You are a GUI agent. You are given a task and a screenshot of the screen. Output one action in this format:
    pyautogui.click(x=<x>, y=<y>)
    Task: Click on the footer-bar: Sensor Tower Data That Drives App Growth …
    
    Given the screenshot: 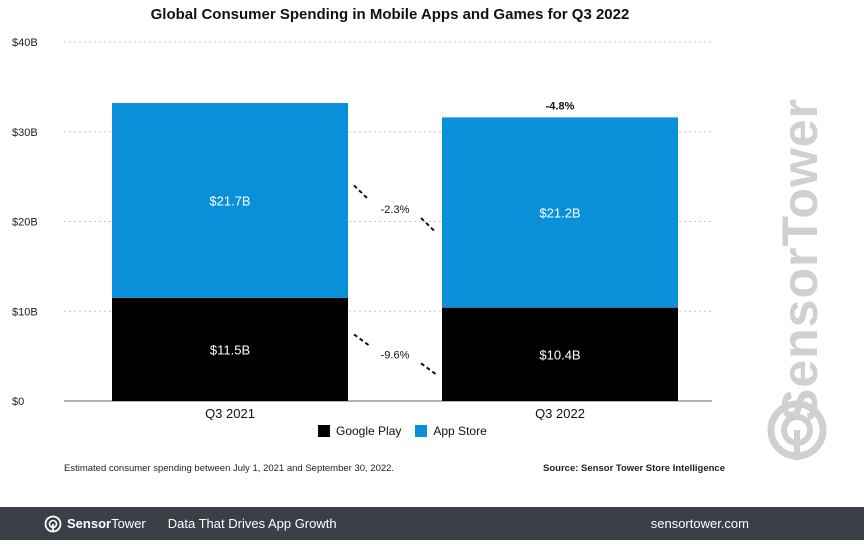 What is the action you would take?
    pyautogui.click(x=432, y=523)
    